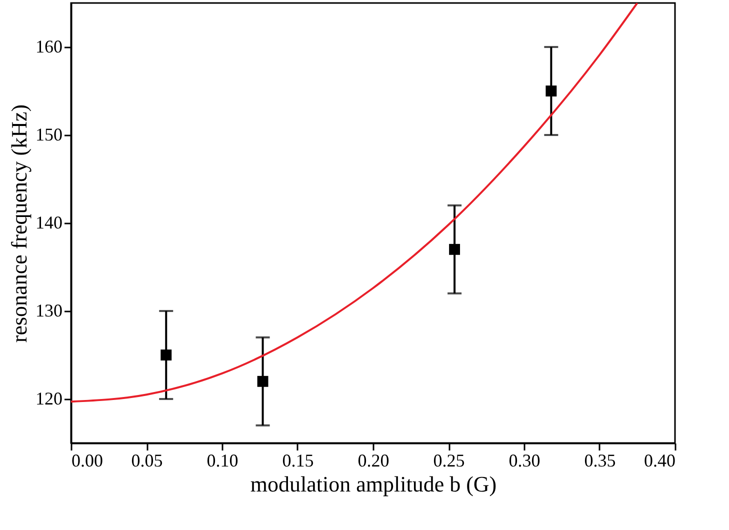 This screenshot has width=729, height=530. I want to click on x-tick-label: 0.20, so click(374, 460).